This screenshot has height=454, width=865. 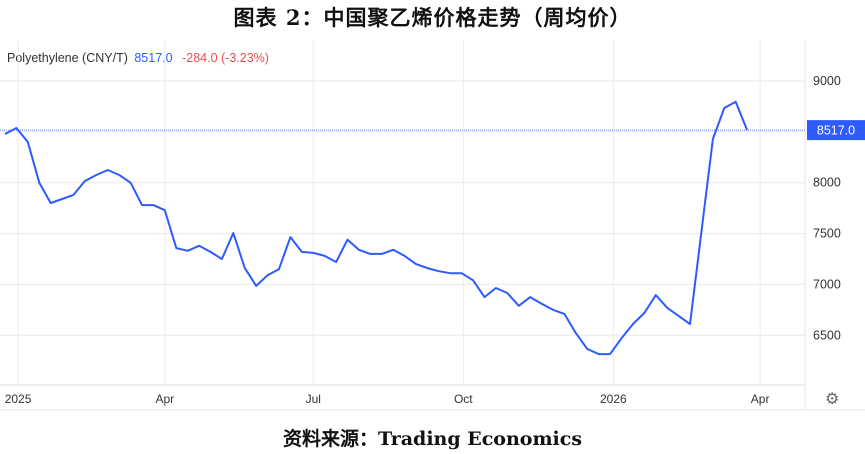 I want to click on x-tick-label: 2026, so click(x=613, y=399).